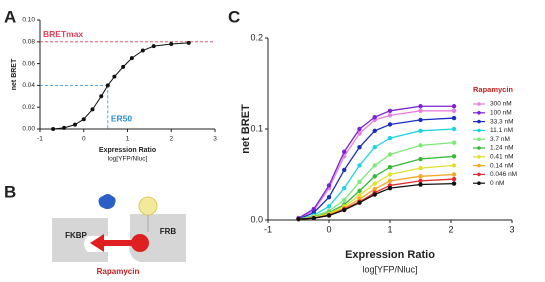 This screenshot has width=545, height=282. What do you see at coordinates (140, 243) in the screenshot?
I see `drug-circle` at bounding box center [140, 243].